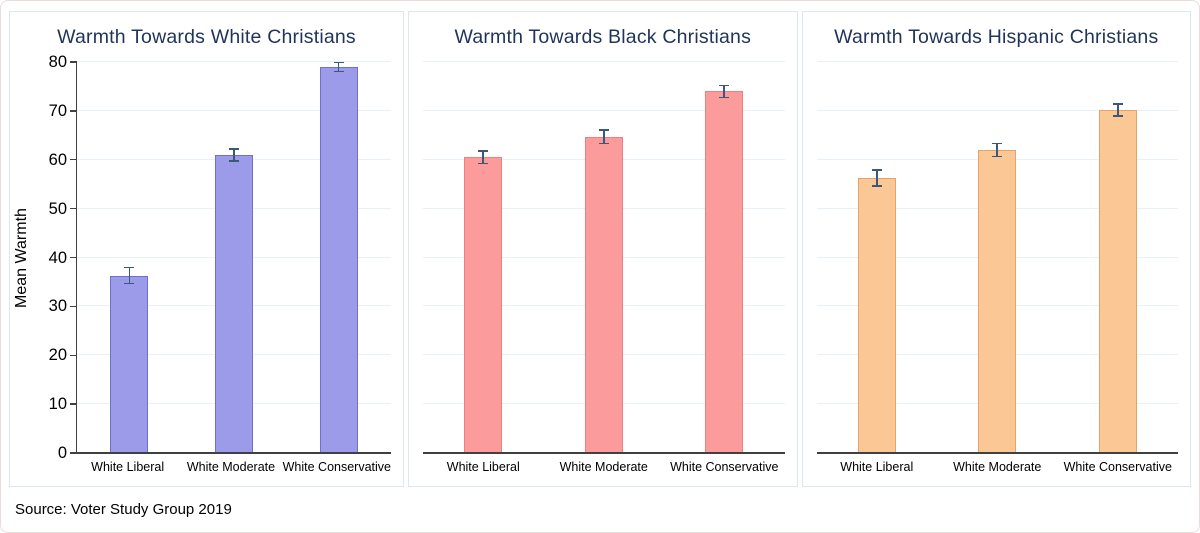 This screenshot has width=1200, height=533. What do you see at coordinates (603, 36) in the screenshot?
I see `panel-title: Warmth Towards Black Christians` at bounding box center [603, 36].